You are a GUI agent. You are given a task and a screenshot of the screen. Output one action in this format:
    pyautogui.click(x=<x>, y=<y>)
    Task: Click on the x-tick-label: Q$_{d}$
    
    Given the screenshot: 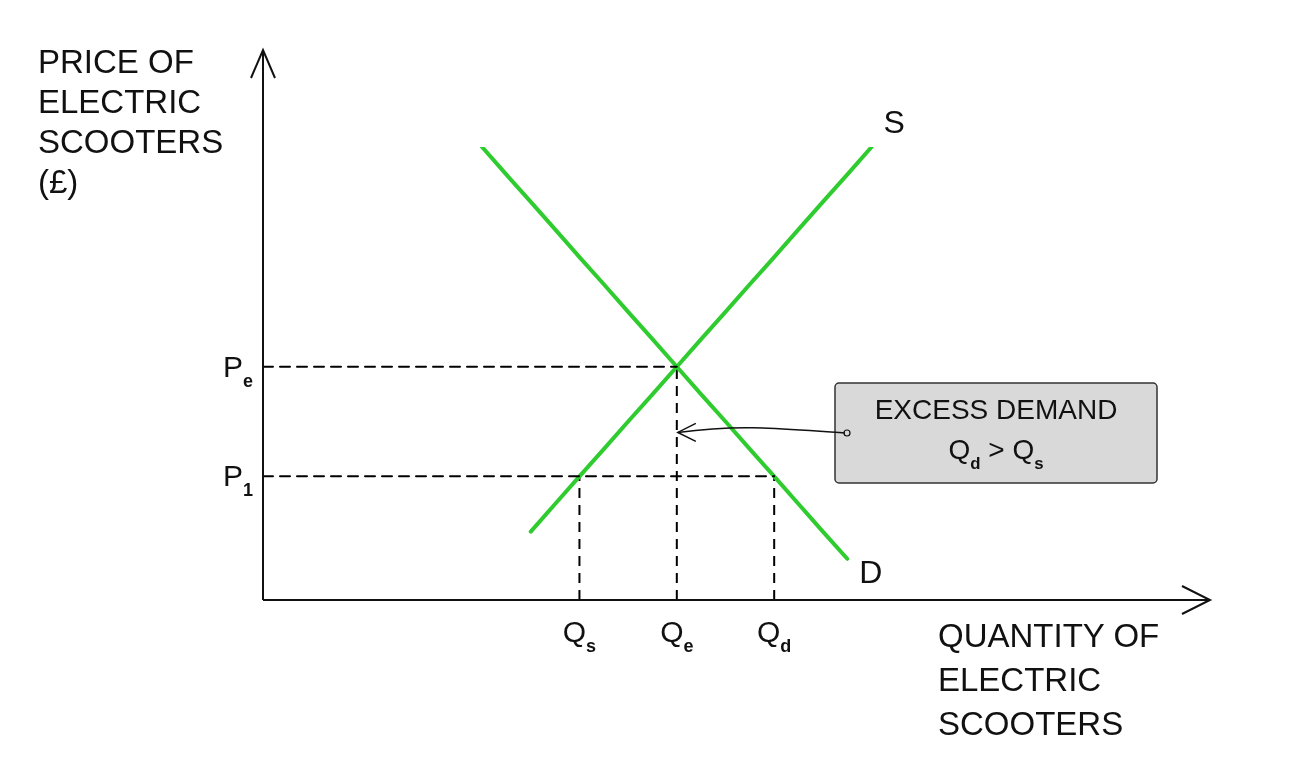 What is the action you would take?
    pyautogui.click(x=774, y=635)
    